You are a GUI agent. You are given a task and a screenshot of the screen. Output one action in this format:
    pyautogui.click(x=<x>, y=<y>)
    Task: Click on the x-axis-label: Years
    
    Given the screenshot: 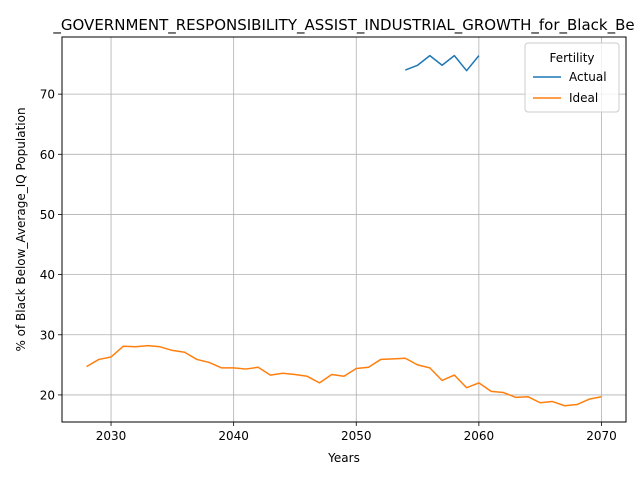 What is the action you would take?
    pyautogui.click(x=343, y=458)
    